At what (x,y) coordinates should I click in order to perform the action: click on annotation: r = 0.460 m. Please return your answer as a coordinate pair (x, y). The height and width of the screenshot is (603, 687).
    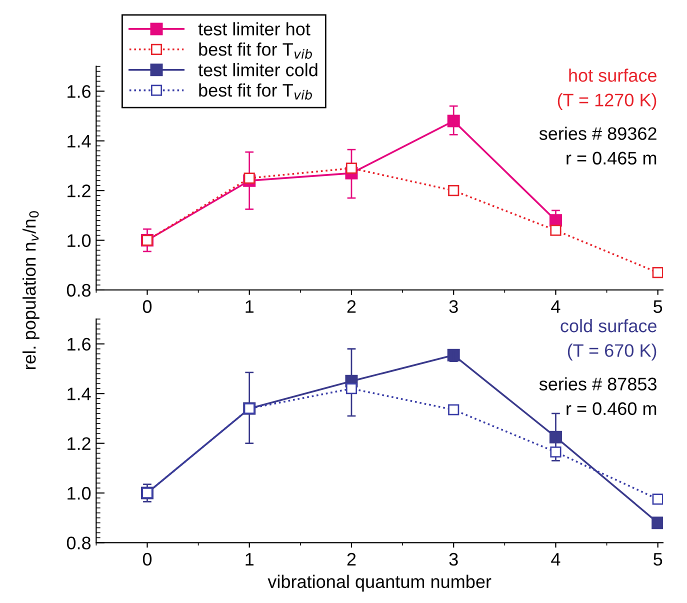
    Looking at the image, I should click on (611, 409).